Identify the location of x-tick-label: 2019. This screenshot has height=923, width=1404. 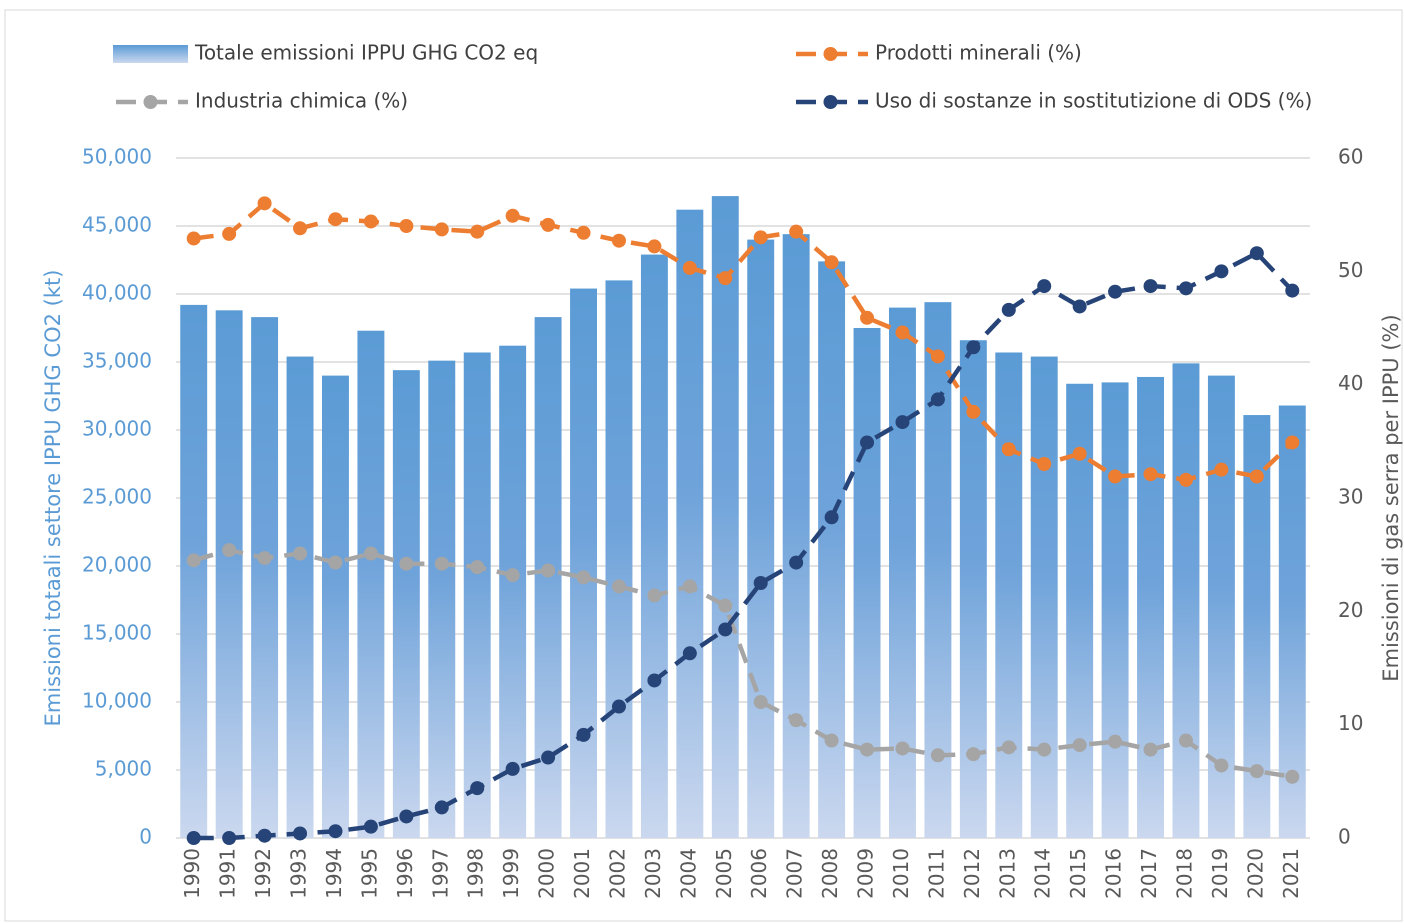
(1220, 873).